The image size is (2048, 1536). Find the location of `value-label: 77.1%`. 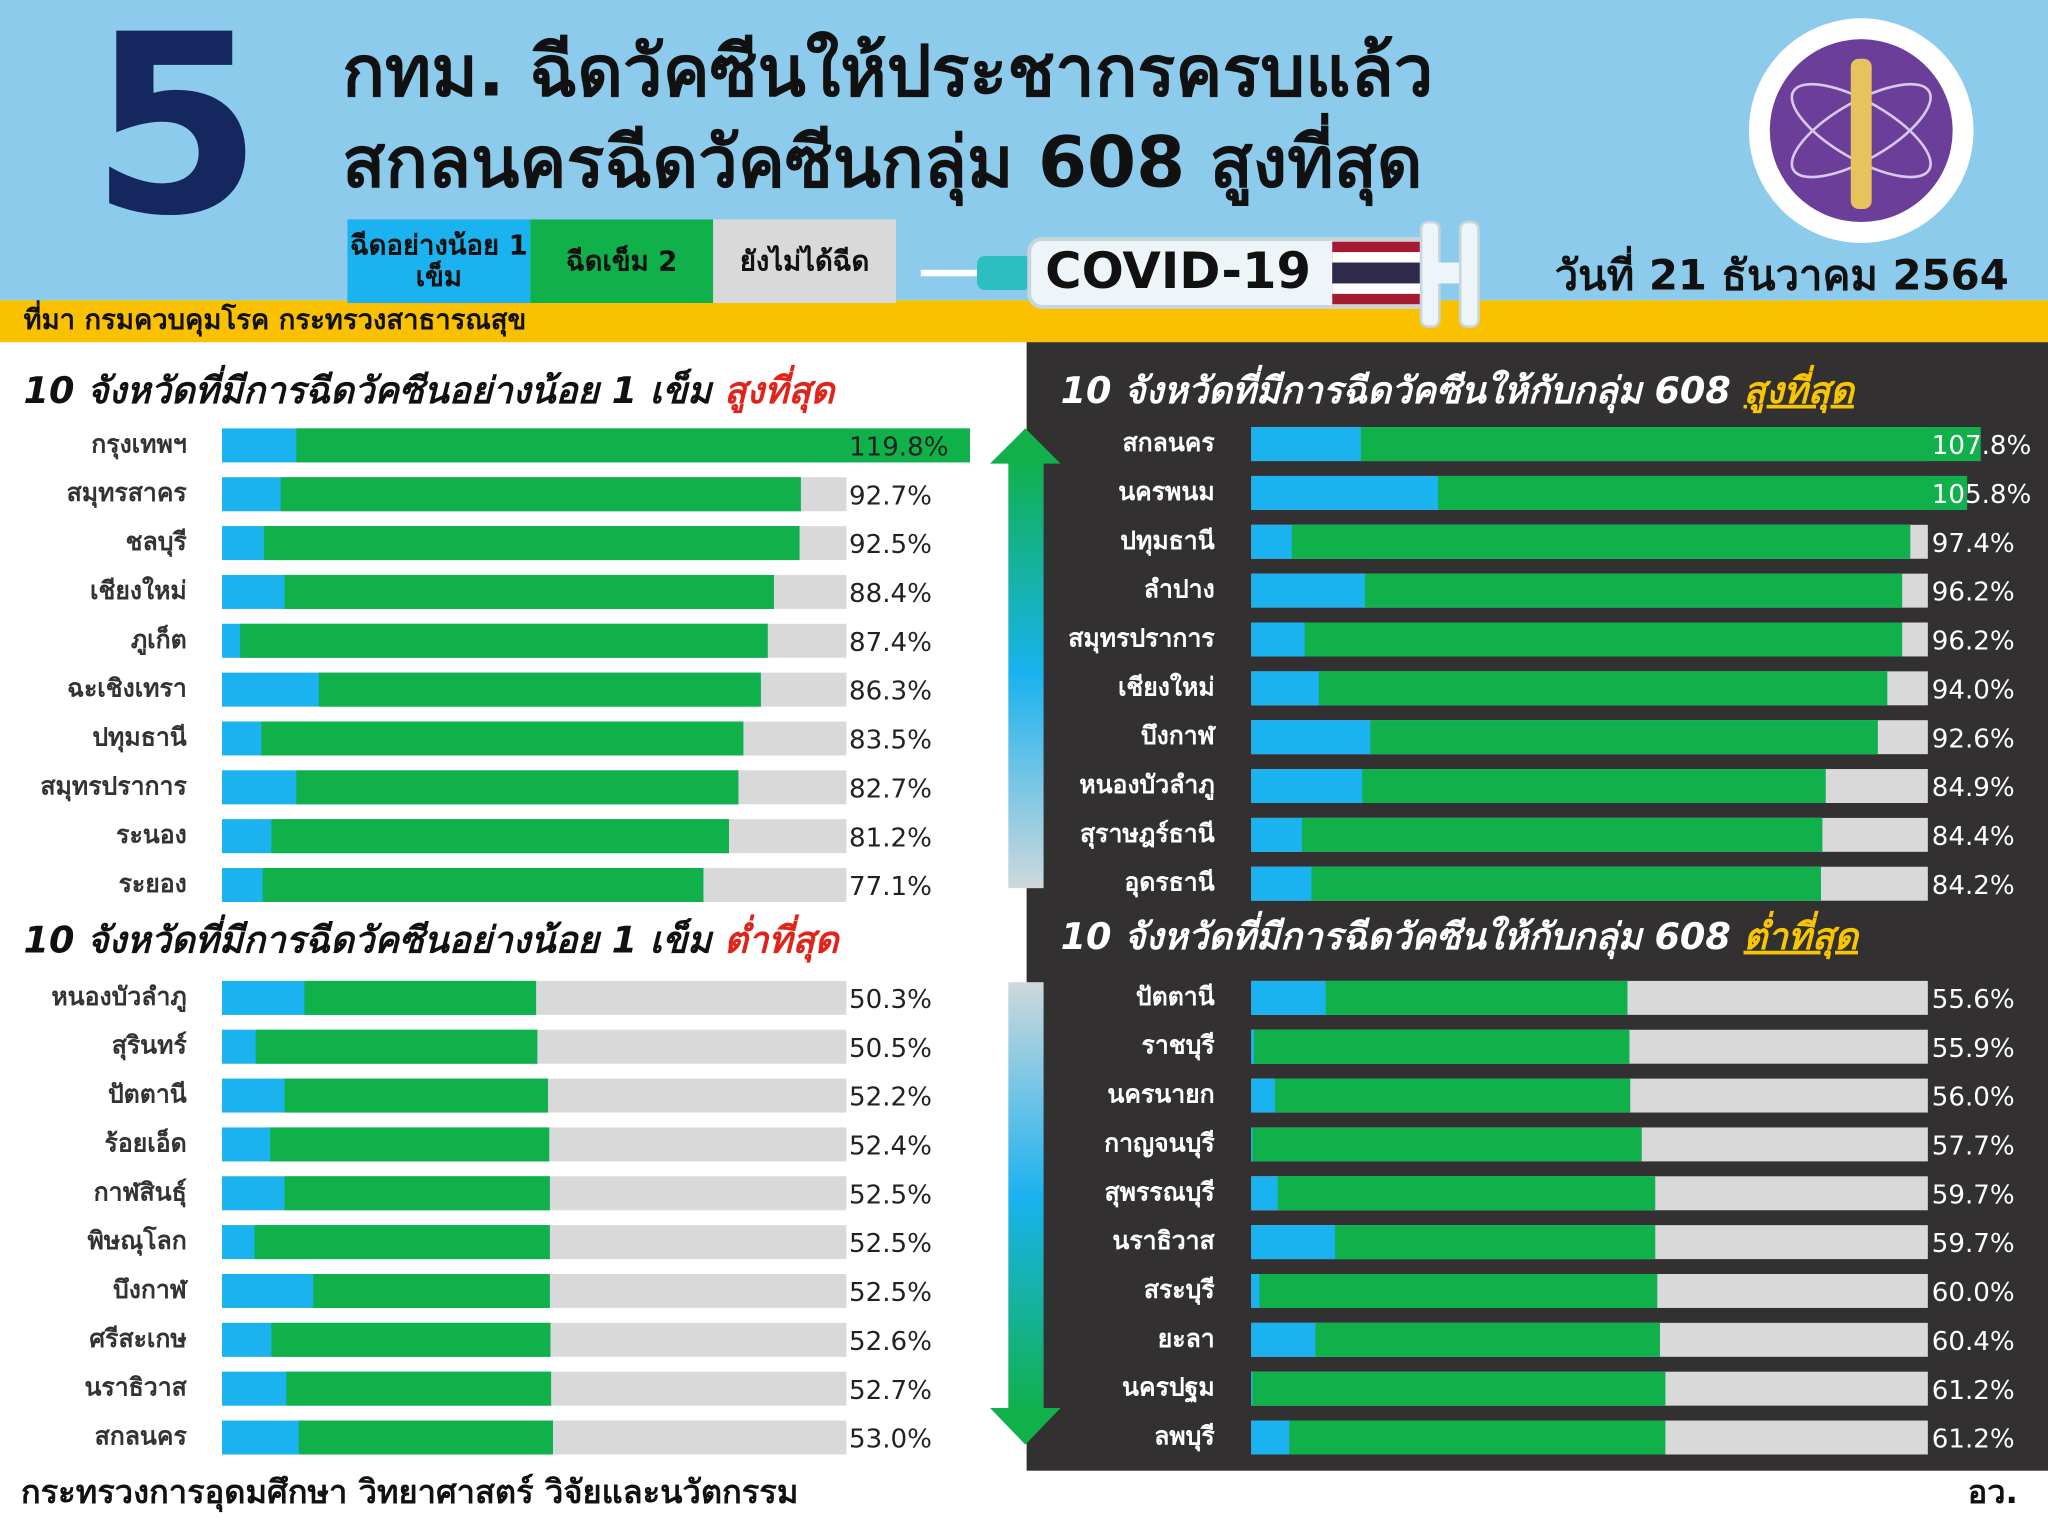

value-label: 77.1% is located at coordinates (890, 887).